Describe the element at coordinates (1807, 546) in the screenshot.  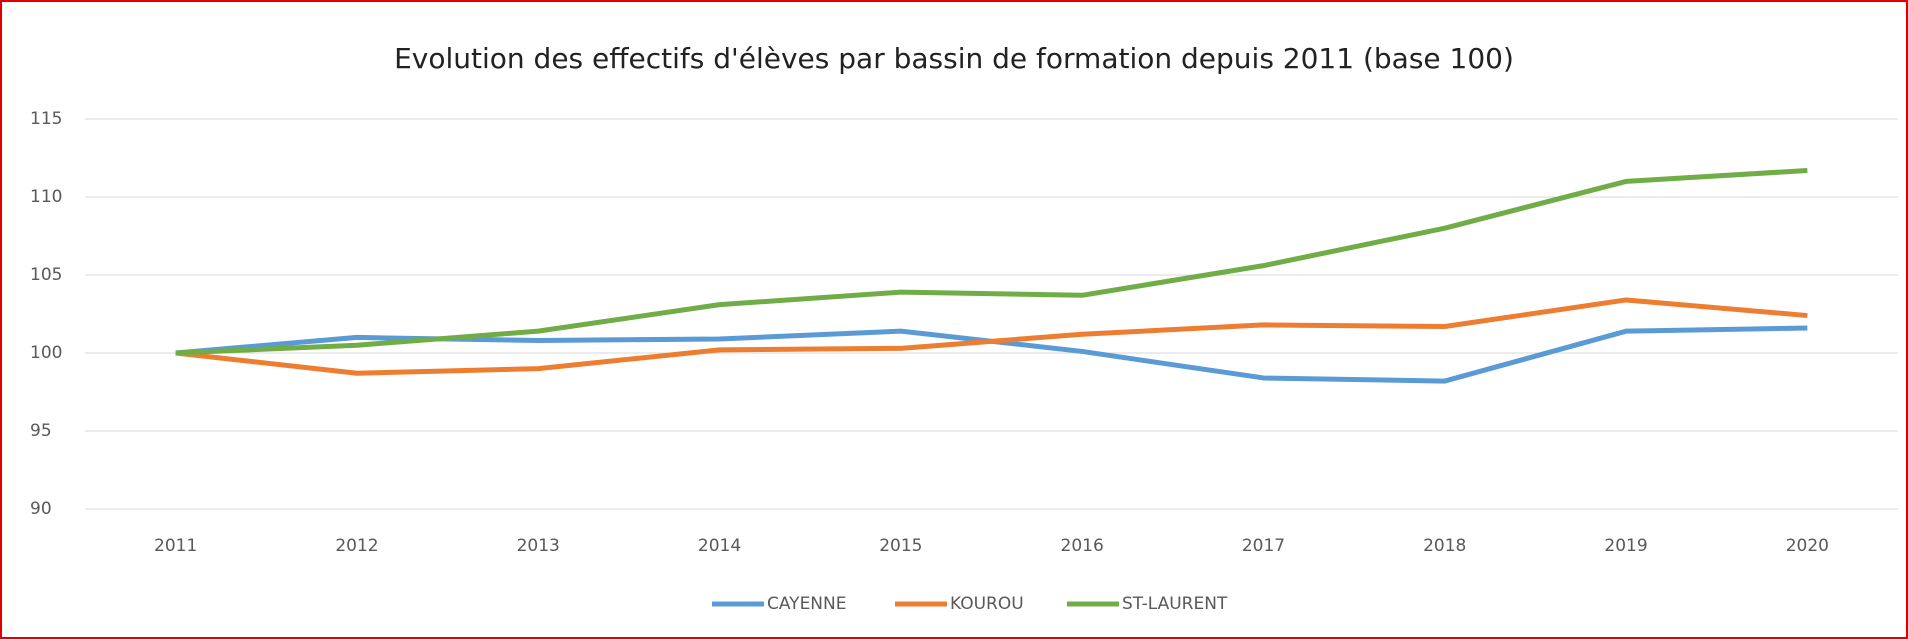
I see `x-tick-label: 2020` at that location.